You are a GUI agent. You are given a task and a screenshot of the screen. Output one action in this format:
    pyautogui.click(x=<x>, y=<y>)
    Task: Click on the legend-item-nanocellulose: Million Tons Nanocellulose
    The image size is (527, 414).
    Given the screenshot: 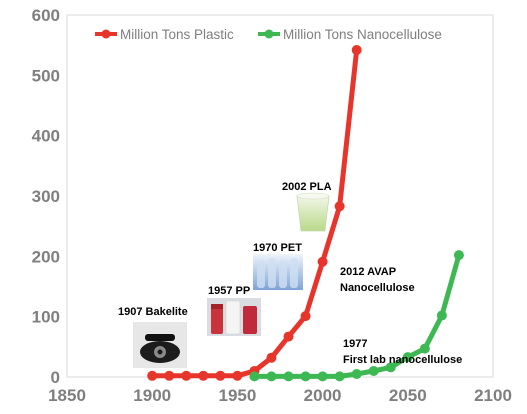 What is the action you would take?
    pyautogui.click(x=350, y=34)
    